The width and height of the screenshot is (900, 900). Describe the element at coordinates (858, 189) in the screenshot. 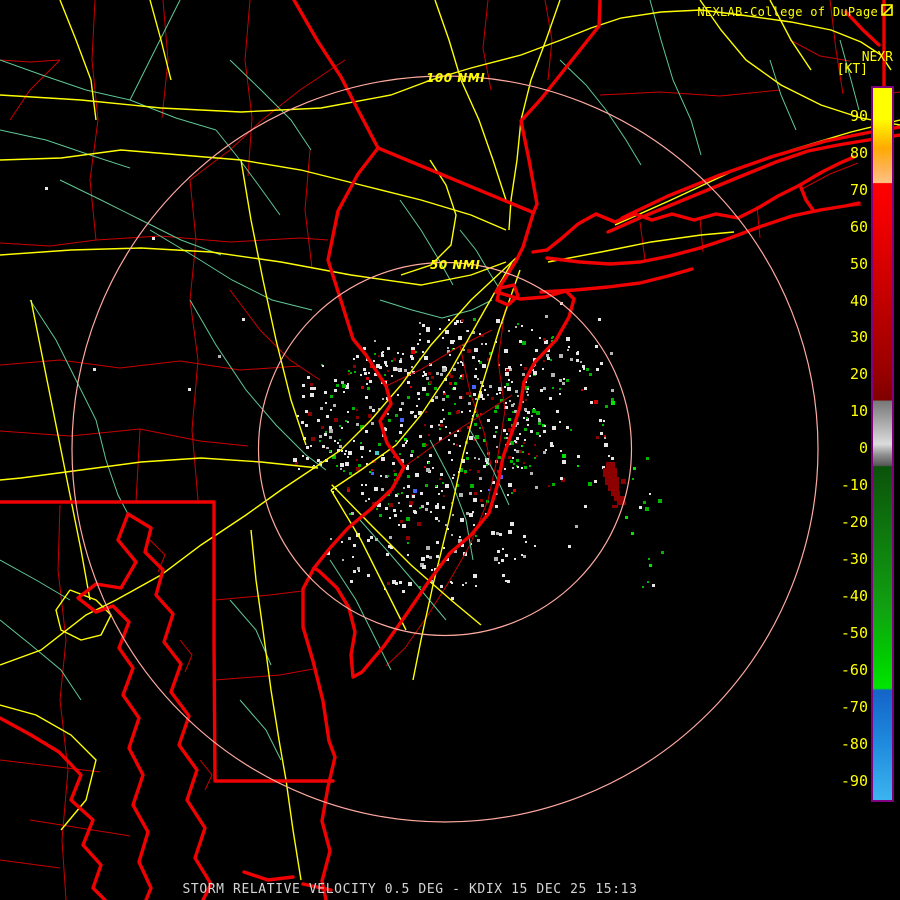

I see `colorbar-tick: 70` at that location.